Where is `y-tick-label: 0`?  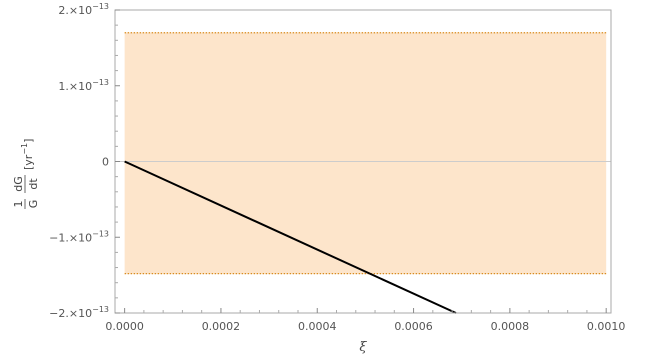
y-tick-label: 0 is located at coordinates (105, 162).